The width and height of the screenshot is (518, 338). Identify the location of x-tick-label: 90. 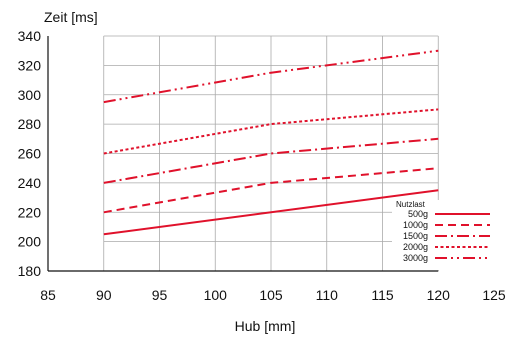
(104, 295).